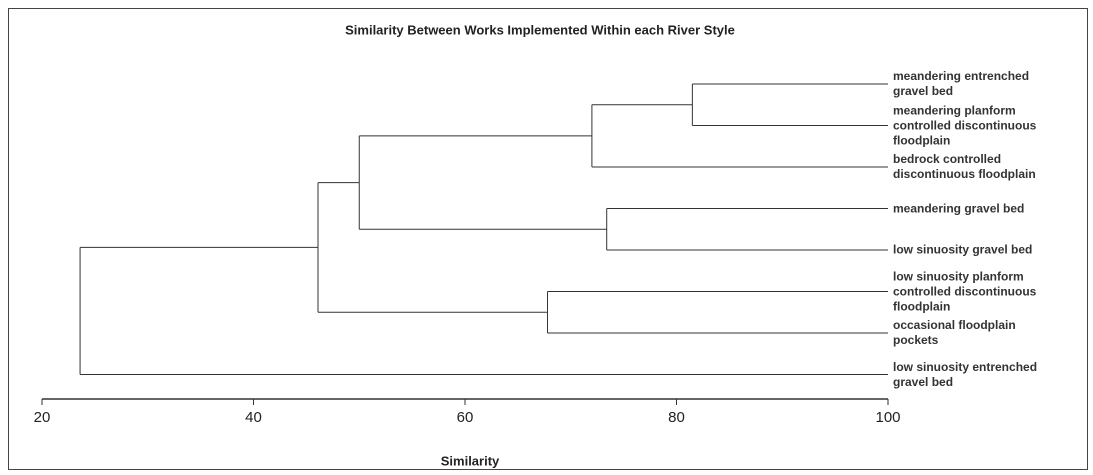  I want to click on leaf-label: low sinuosity gravel bed, so click(963, 249).